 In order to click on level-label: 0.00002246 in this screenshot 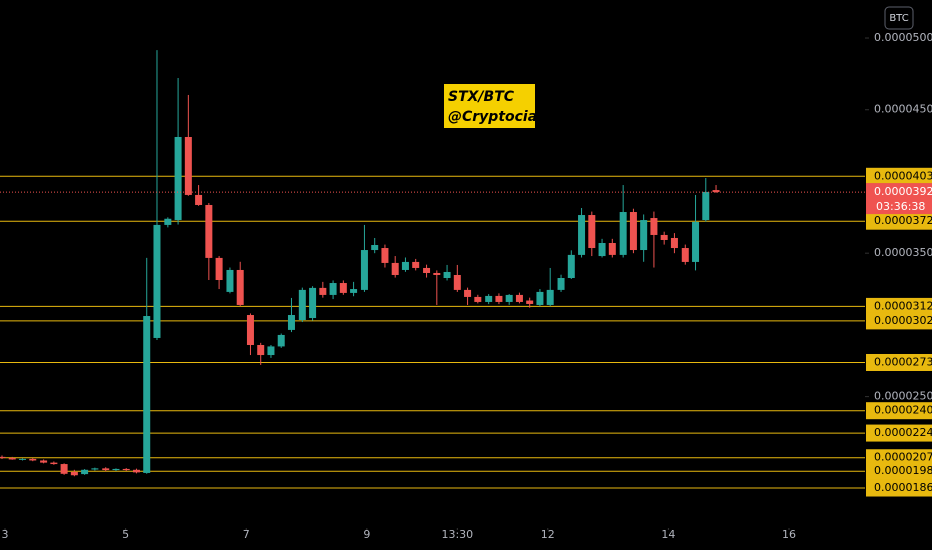, I will do `click(903, 432)`.